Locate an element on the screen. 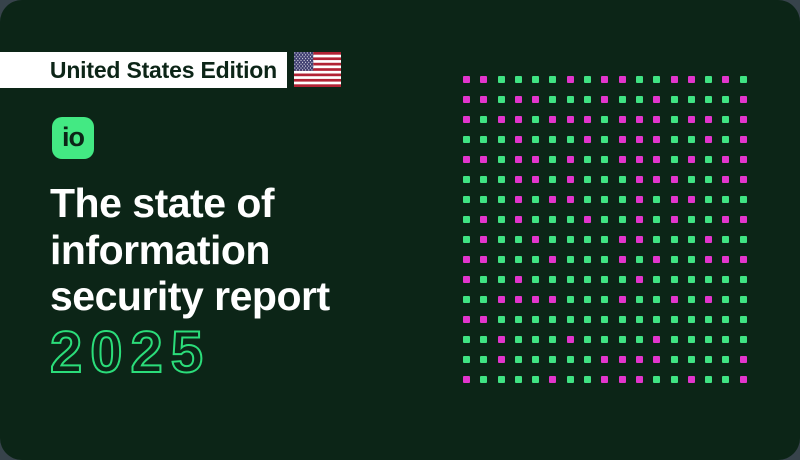 The image size is (800, 460). report-year: 2025 is located at coordinates (130, 352).